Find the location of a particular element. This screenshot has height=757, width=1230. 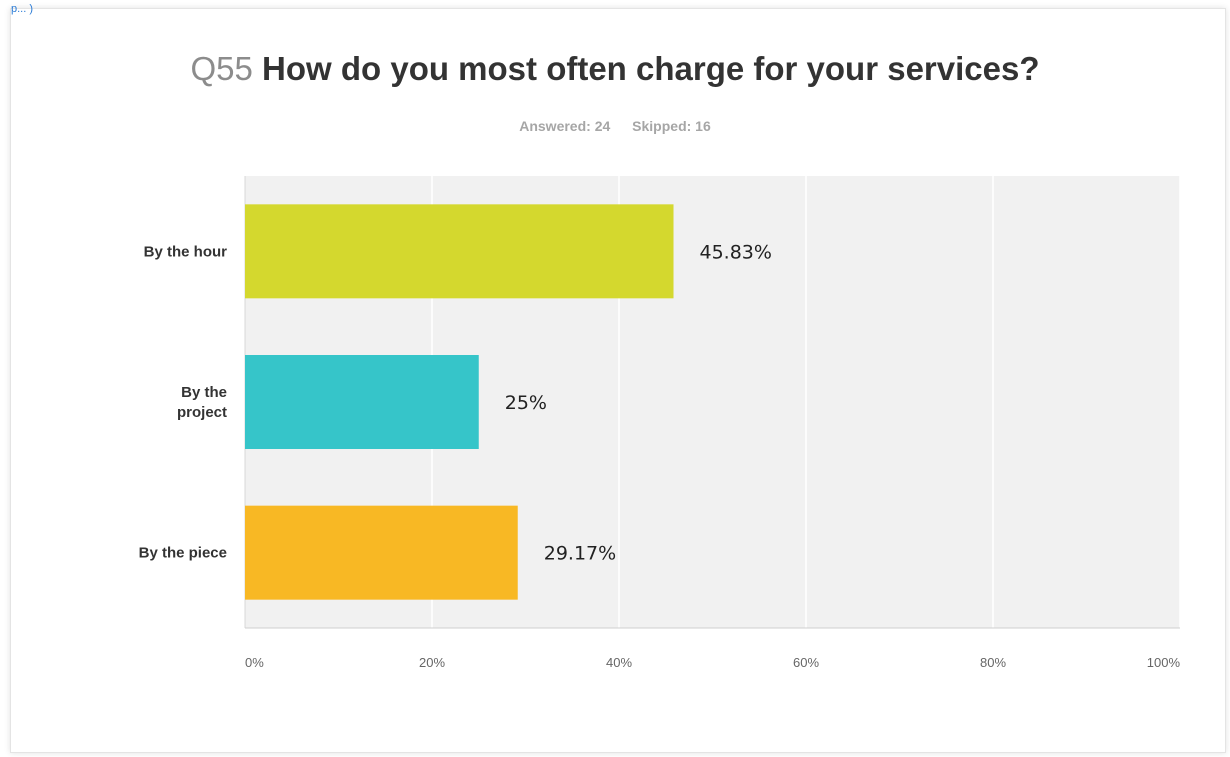

response-stats: Answered: 24 Skipped: 16 is located at coordinates (615, 126).